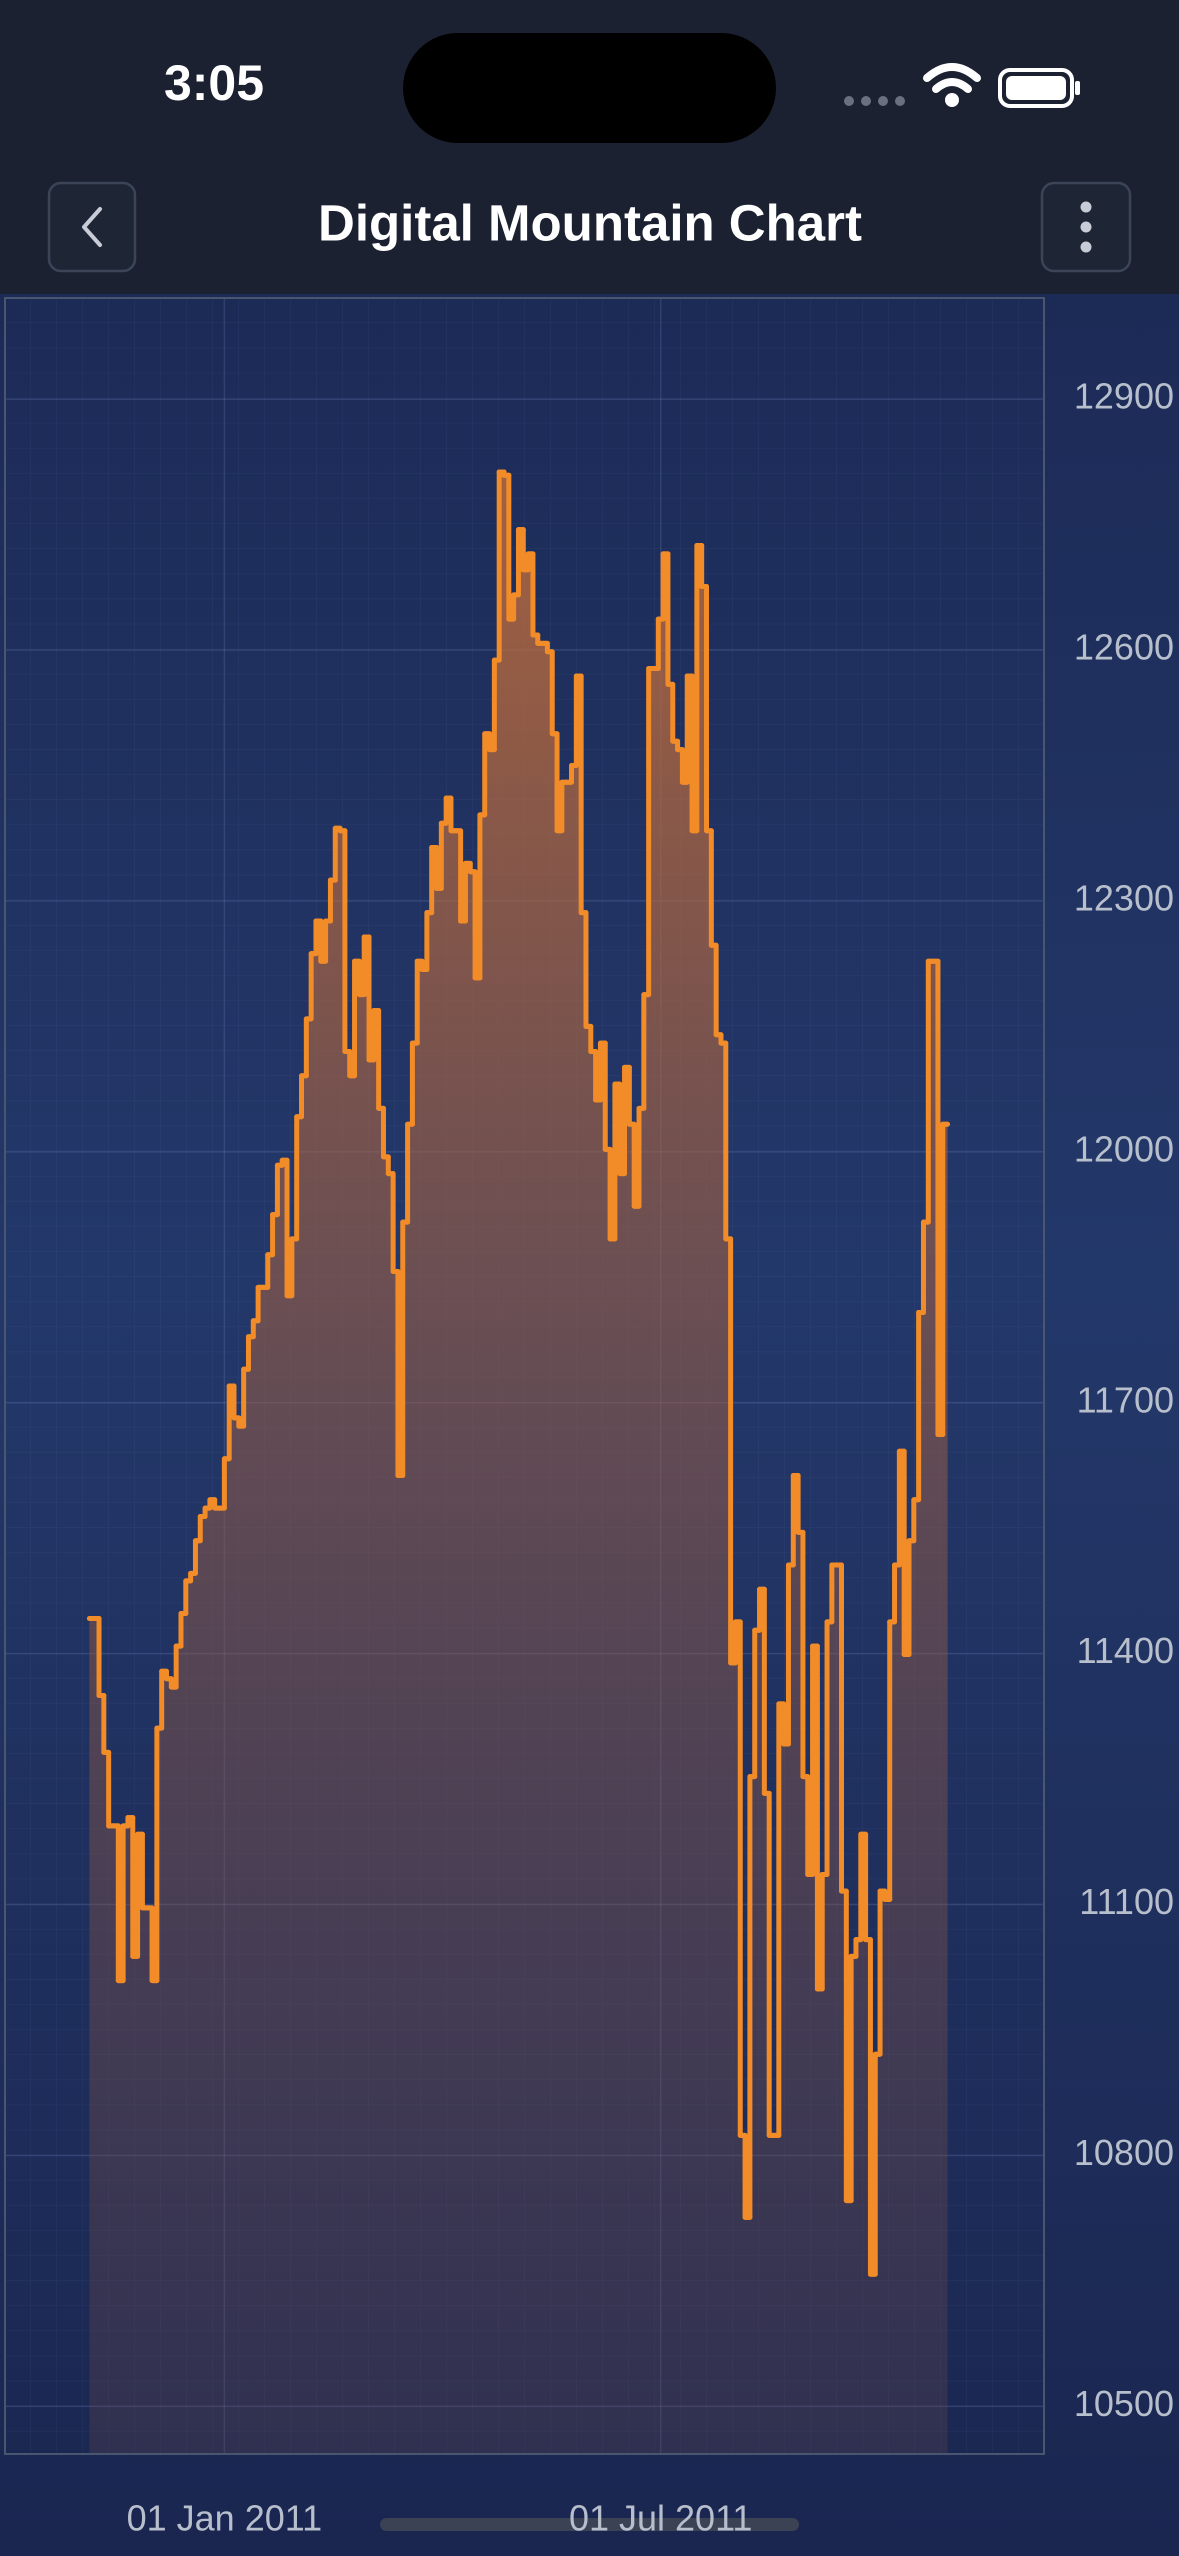  I want to click on page-title: Digital Mountain Chart, so click(590, 222).